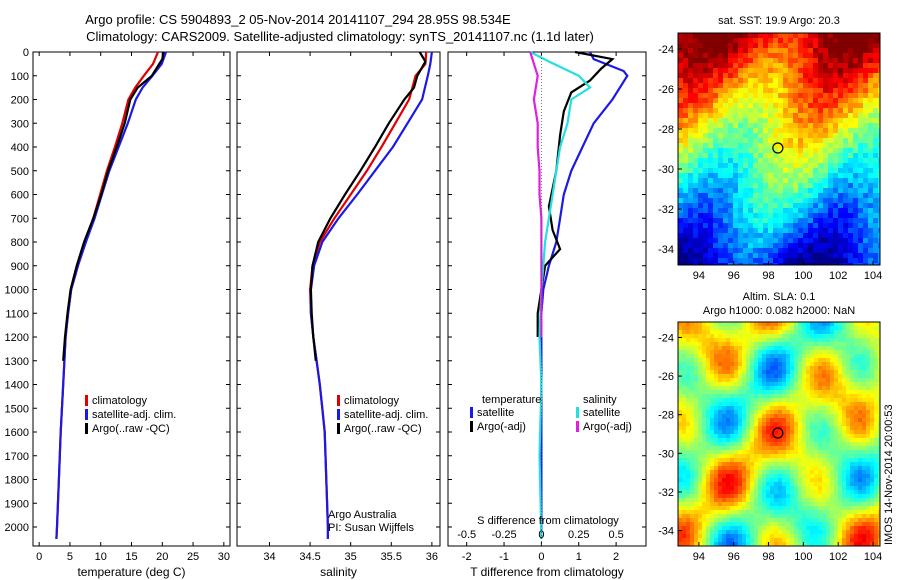  Describe the element at coordinates (541, 535) in the screenshot. I see `x-tick-label-s: 0` at that location.